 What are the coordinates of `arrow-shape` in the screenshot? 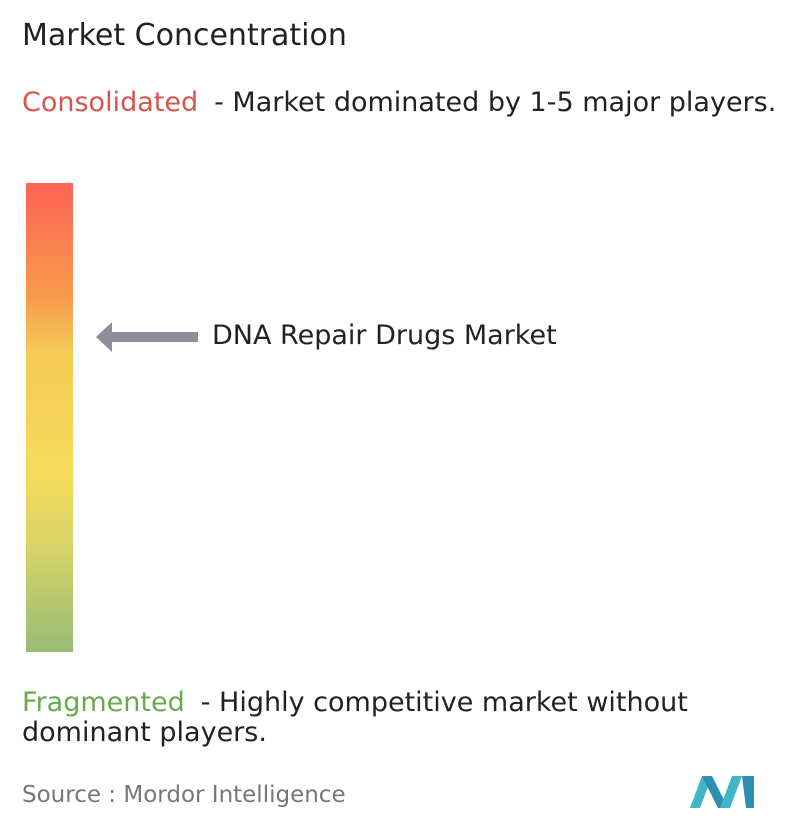 It's located at (147, 337).